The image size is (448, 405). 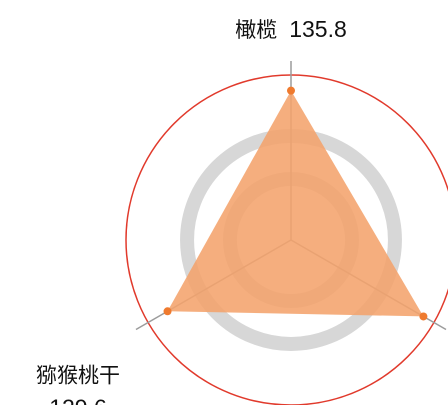 What do you see at coordinates (318, 29) in the screenshot?
I see `axis-value: 135.8` at bounding box center [318, 29].